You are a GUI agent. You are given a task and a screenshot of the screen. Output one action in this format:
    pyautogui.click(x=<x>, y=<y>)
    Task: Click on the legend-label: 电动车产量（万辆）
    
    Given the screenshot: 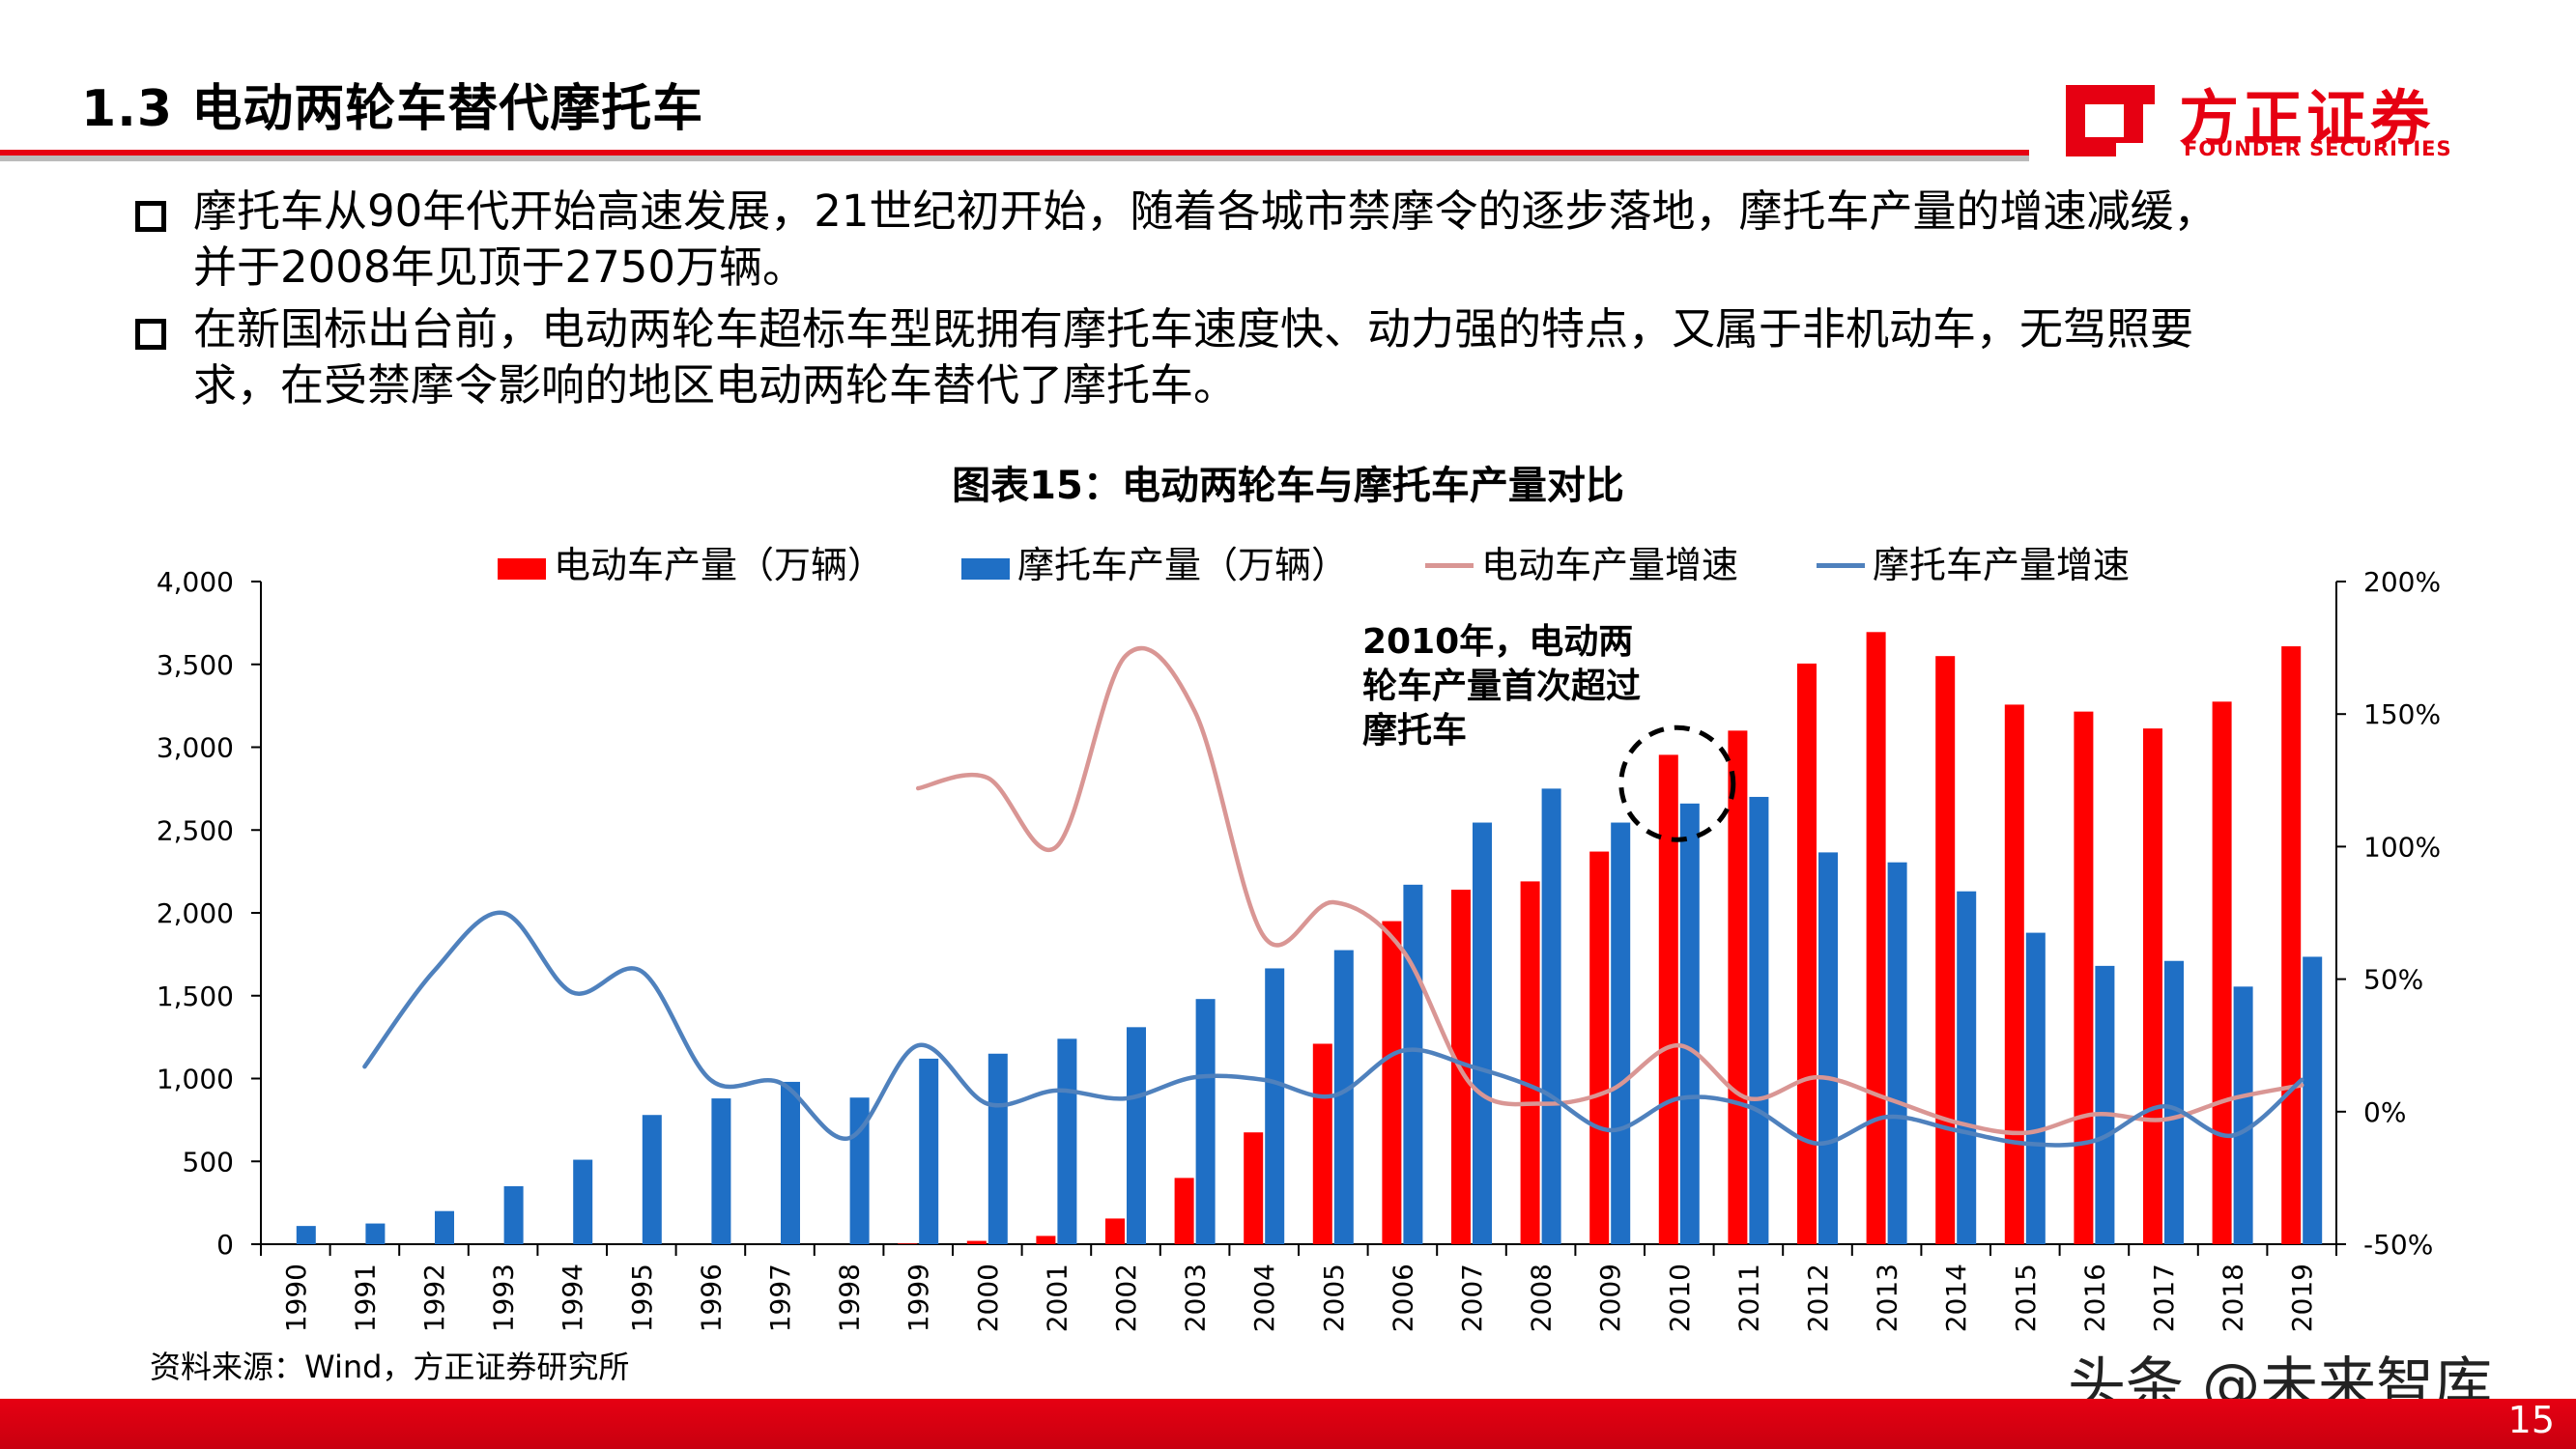 What is the action you would take?
    pyautogui.click(x=720, y=565)
    